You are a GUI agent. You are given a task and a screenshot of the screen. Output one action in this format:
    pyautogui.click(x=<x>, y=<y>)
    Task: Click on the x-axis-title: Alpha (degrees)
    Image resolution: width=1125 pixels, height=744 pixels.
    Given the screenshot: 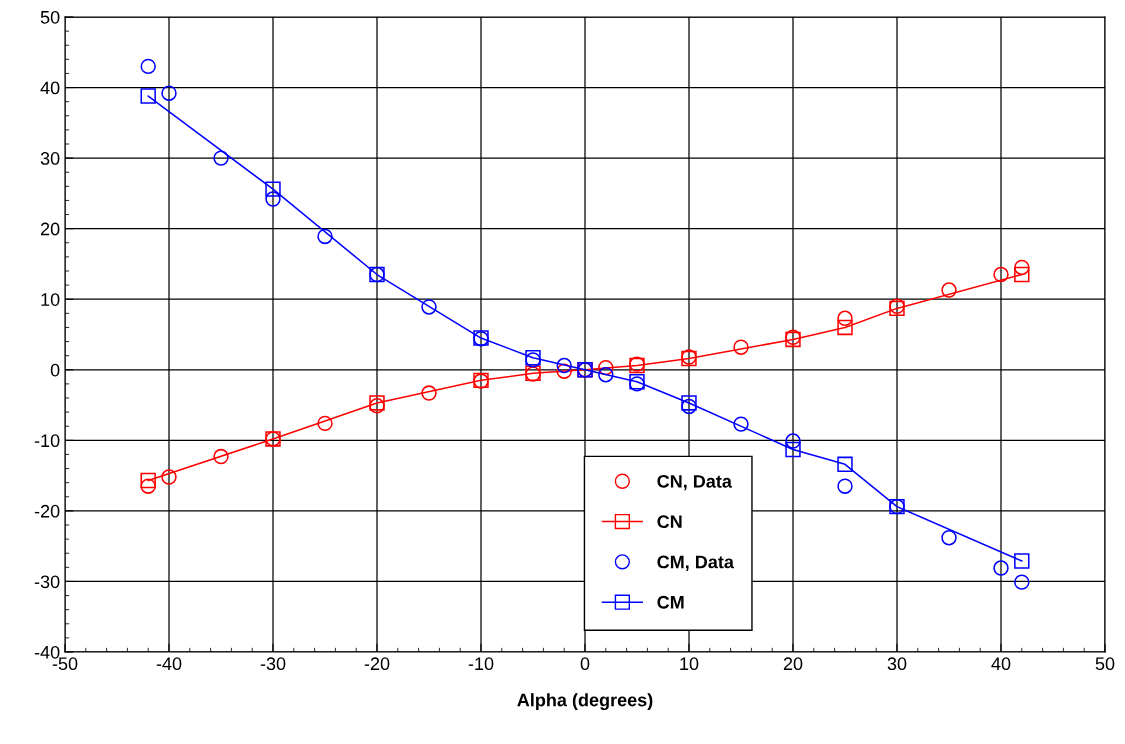 What is the action you would take?
    pyautogui.click(x=585, y=702)
    